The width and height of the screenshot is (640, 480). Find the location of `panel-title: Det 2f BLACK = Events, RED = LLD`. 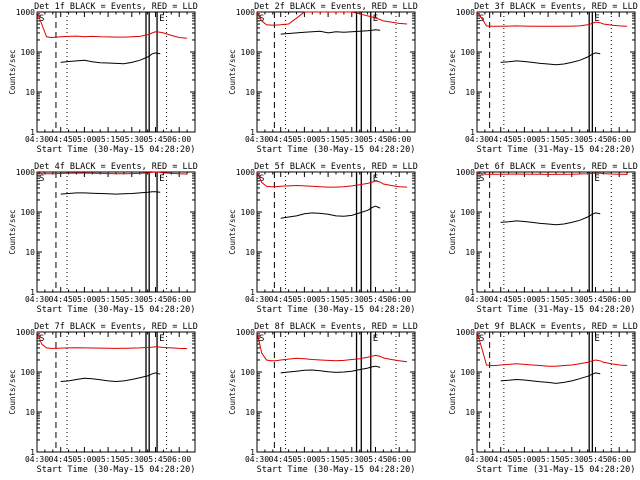

panel-title: Det 2f BLACK = Events, RED = LLD is located at coordinates (336, 7).